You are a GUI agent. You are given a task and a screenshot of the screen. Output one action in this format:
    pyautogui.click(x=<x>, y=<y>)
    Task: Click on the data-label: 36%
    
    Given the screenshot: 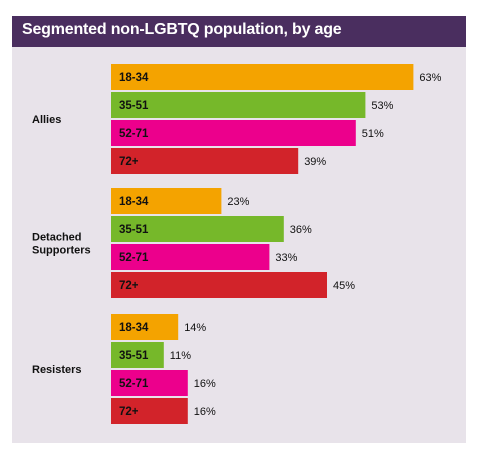 What is the action you would take?
    pyautogui.click(x=301, y=230)
    